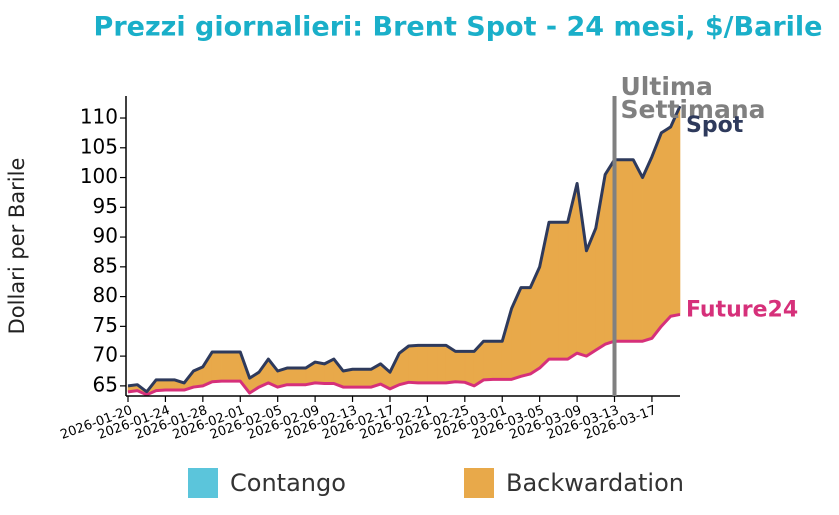 The image size is (839, 515). What do you see at coordinates (105, 295) in the screenshot?
I see `y-tick-label: 80` at bounding box center [105, 295].